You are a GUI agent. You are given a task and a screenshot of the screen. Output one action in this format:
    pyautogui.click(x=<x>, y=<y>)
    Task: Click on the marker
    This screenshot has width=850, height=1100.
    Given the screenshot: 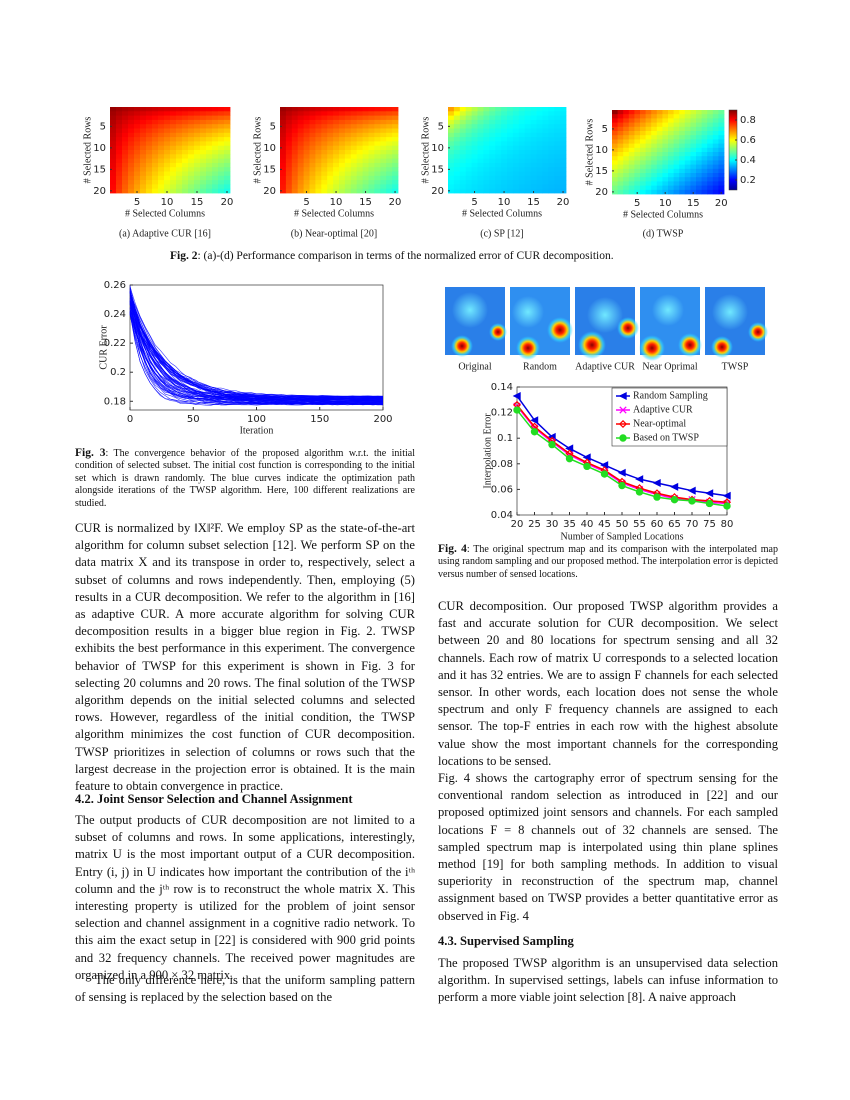 What is the action you would take?
    pyautogui.click(x=604, y=474)
    